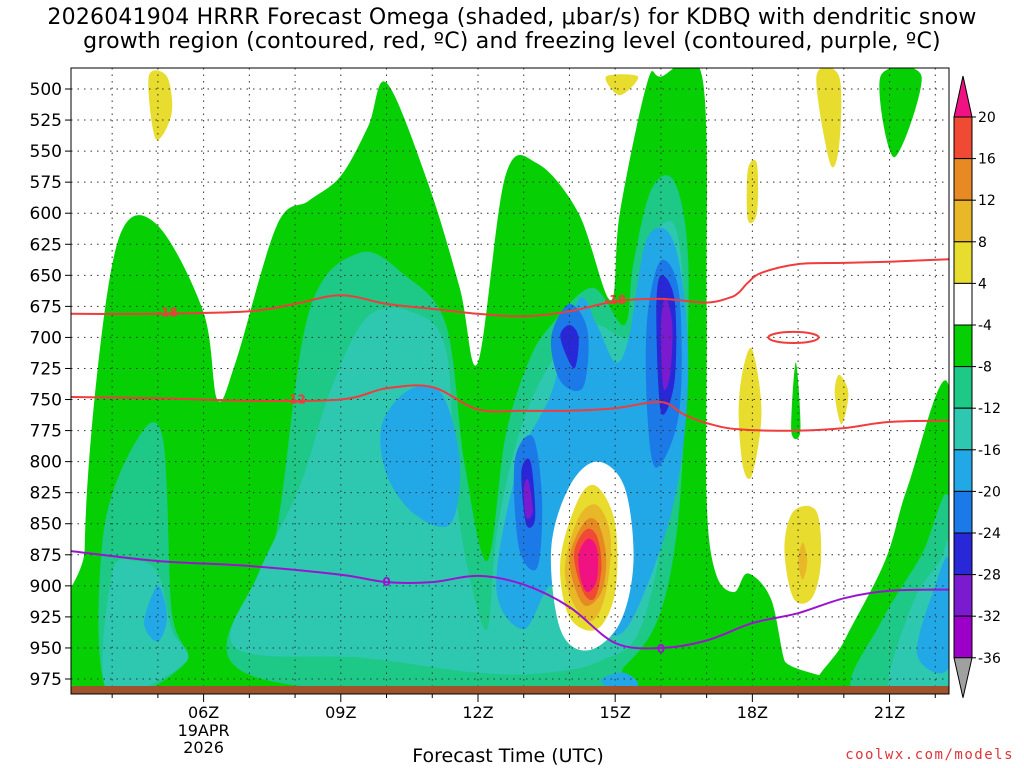 The width and height of the screenshot is (1024, 768). Describe the element at coordinates (46, 401) in the screenshot. I see `y-tick-label-750: 750` at that location.